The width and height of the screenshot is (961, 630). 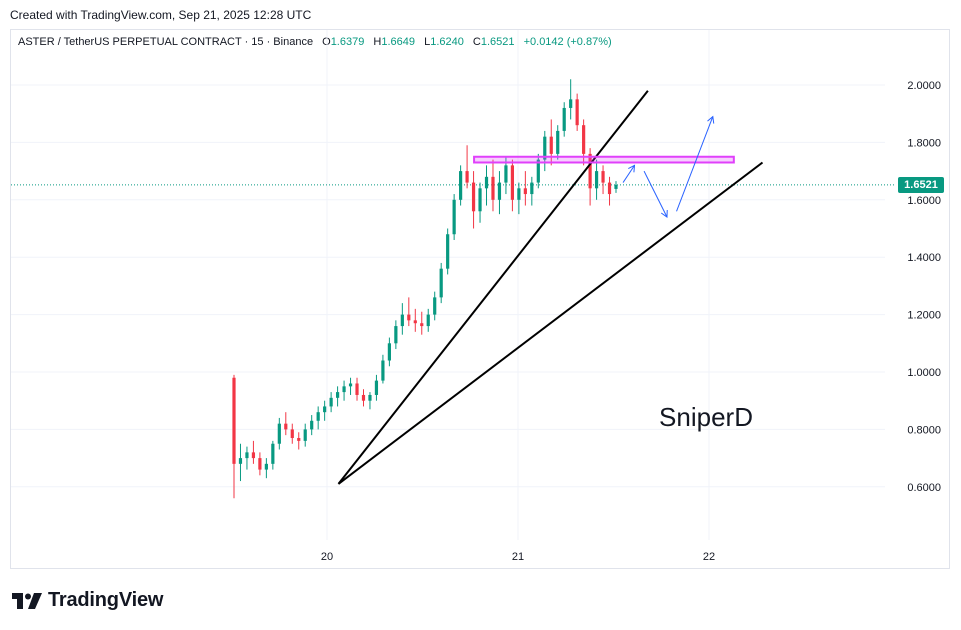 I want to click on y-tick-label: 0.8000, so click(x=924, y=430).